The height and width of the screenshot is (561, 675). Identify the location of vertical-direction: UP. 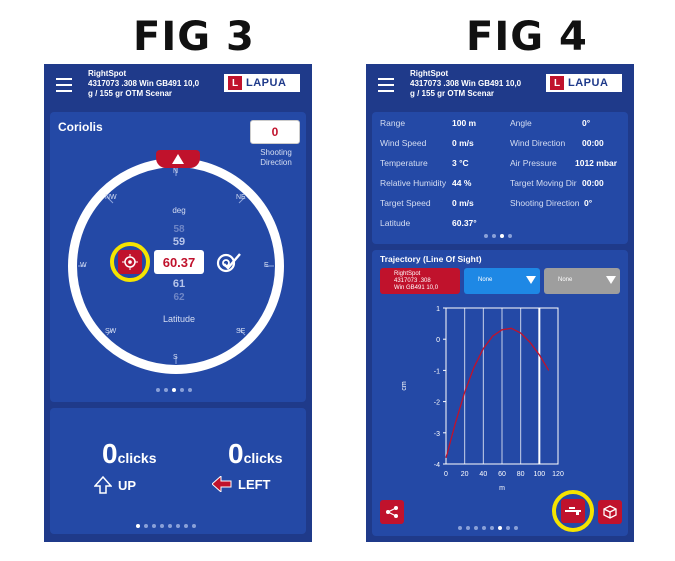
(115, 485).